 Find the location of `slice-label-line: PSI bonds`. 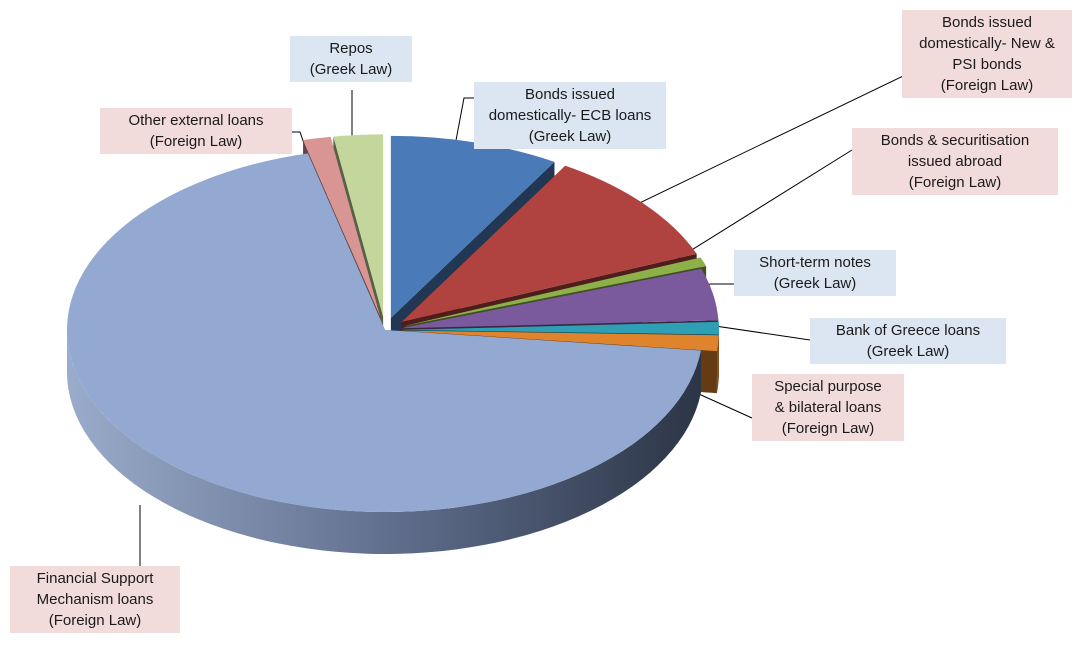

slice-label-line: PSI bonds is located at coordinates (987, 64).